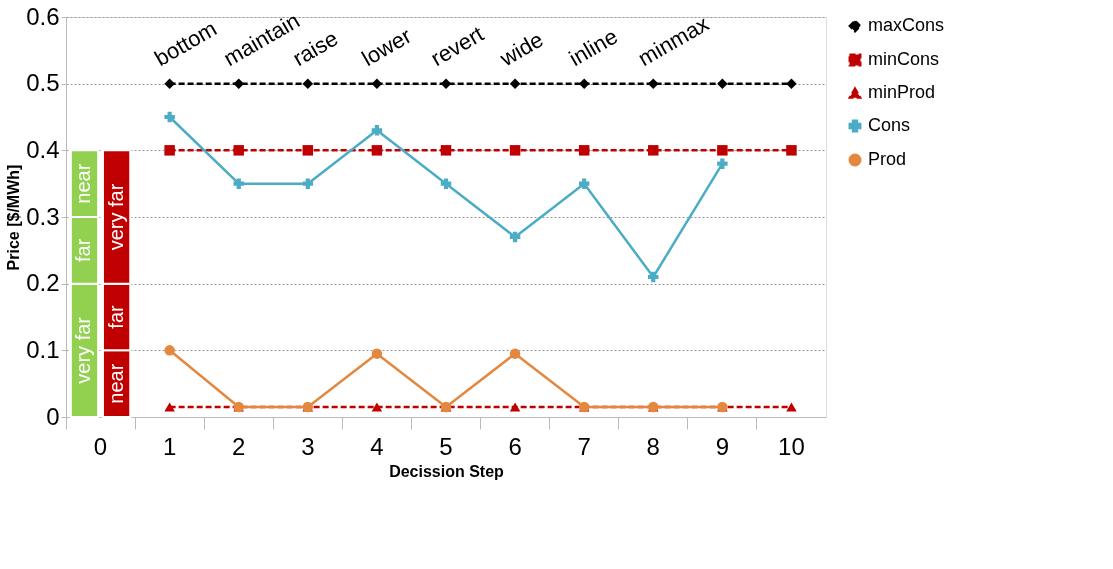 This screenshot has height=569, width=1113. What do you see at coordinates (593, 47) in the screenshot?
I see `annotation: inline` at bounding box center [593, 47].